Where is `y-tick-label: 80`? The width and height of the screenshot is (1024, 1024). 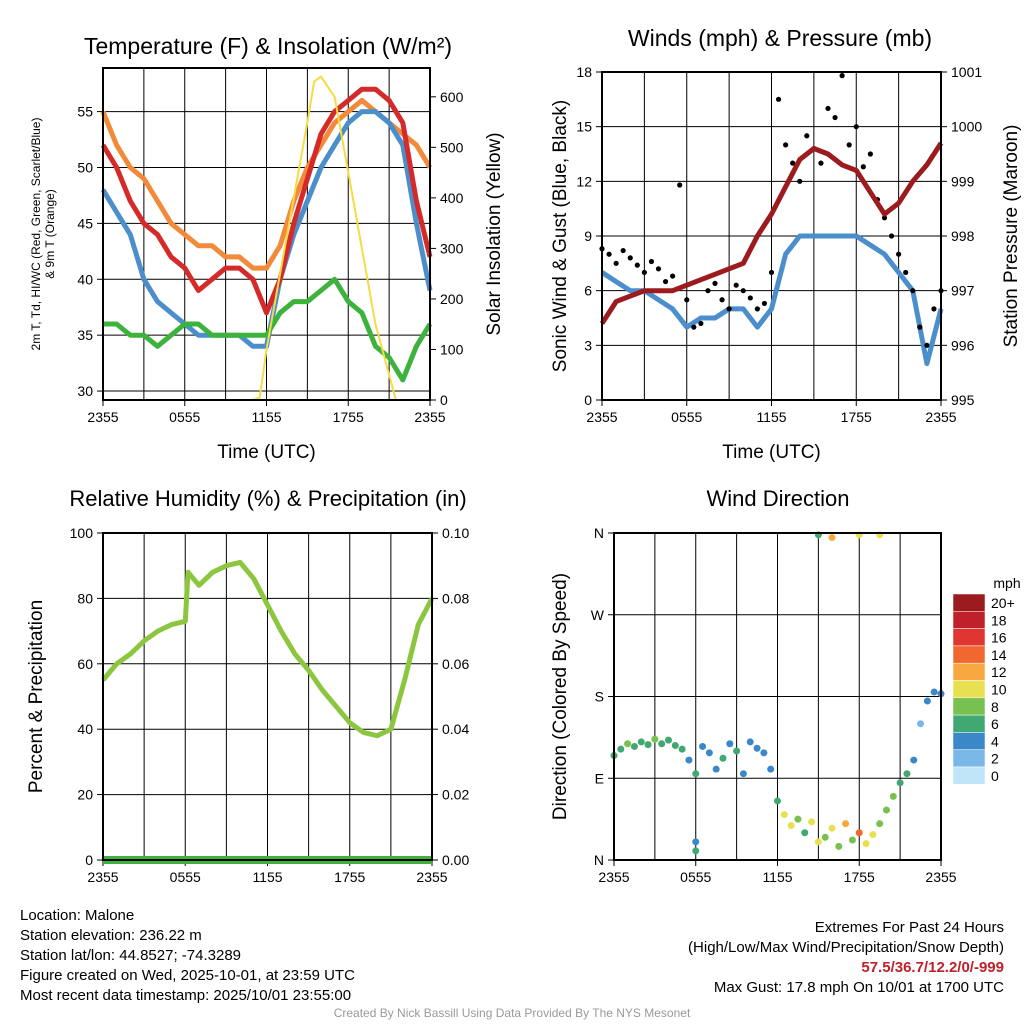
y-tick-label: 80 is located at coordinates (85, 598).